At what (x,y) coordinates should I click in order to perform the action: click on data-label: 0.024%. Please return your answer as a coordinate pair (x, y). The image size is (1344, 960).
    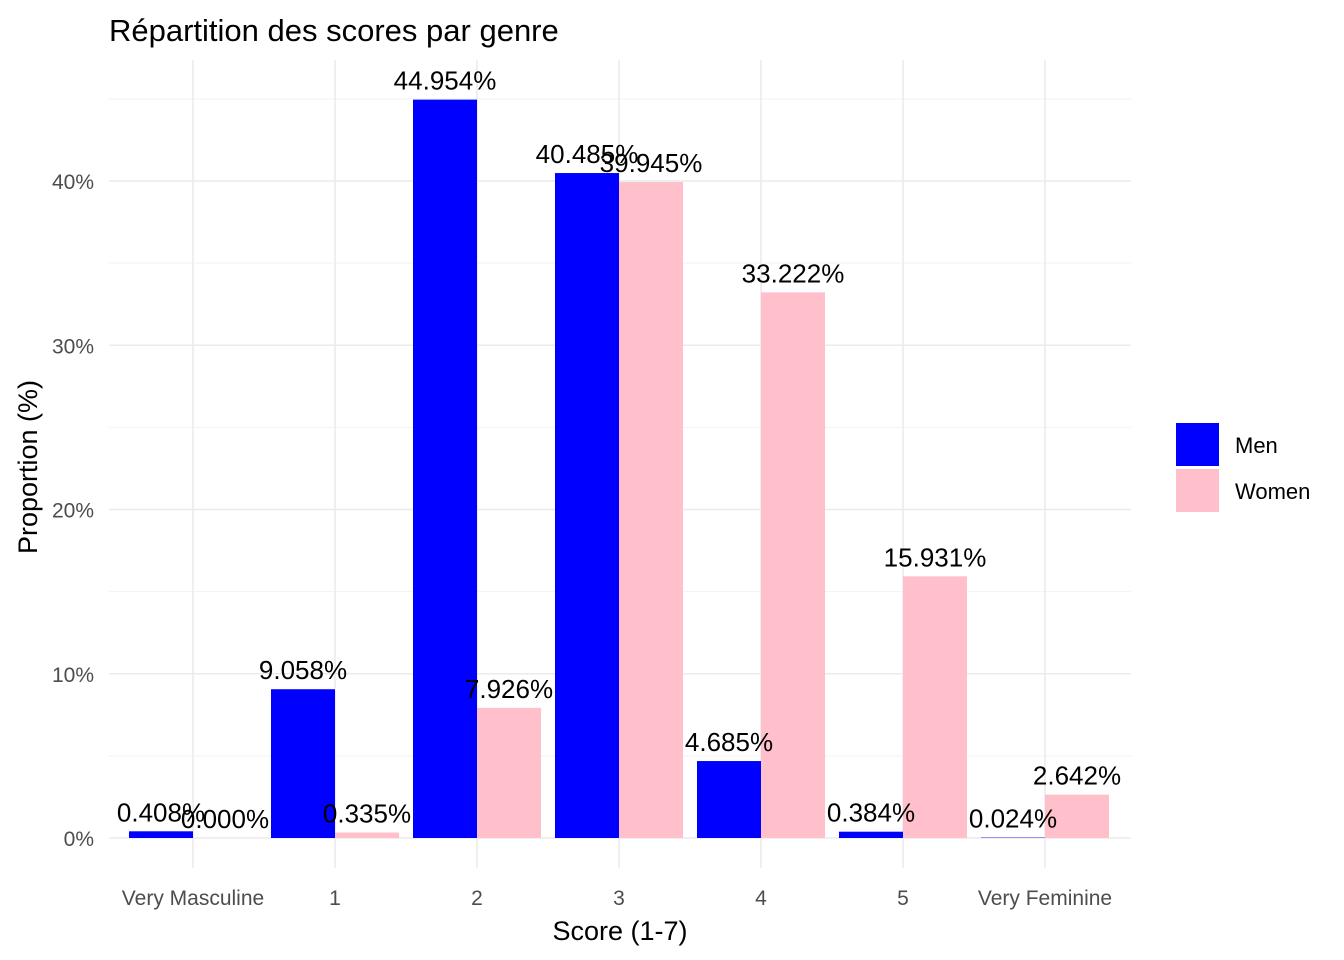
    Looking at the image, I should click on (1013, 819).